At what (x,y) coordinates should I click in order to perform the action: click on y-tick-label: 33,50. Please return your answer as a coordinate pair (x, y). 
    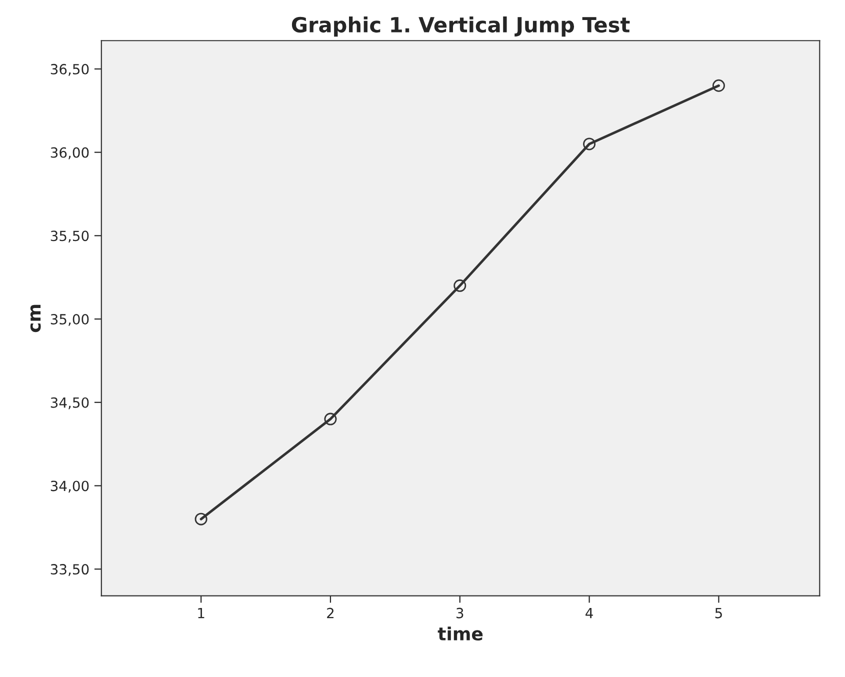
    Looking at the image, I should click on (69, 570).